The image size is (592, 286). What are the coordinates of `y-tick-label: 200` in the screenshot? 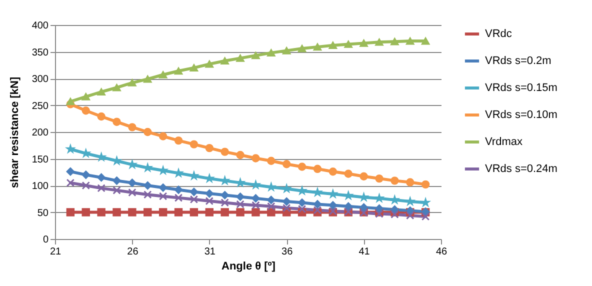 It's located at (40, 133).